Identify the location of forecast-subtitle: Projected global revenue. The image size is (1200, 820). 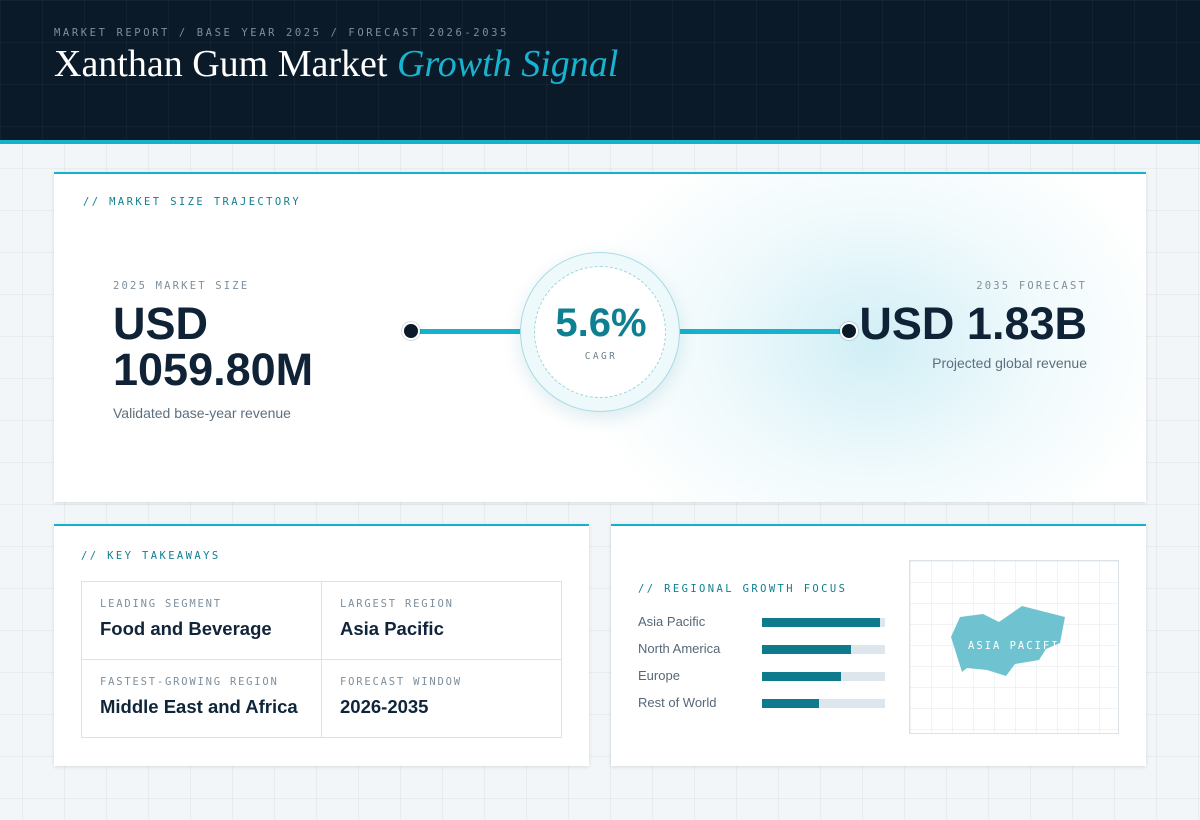
(1009, 363).